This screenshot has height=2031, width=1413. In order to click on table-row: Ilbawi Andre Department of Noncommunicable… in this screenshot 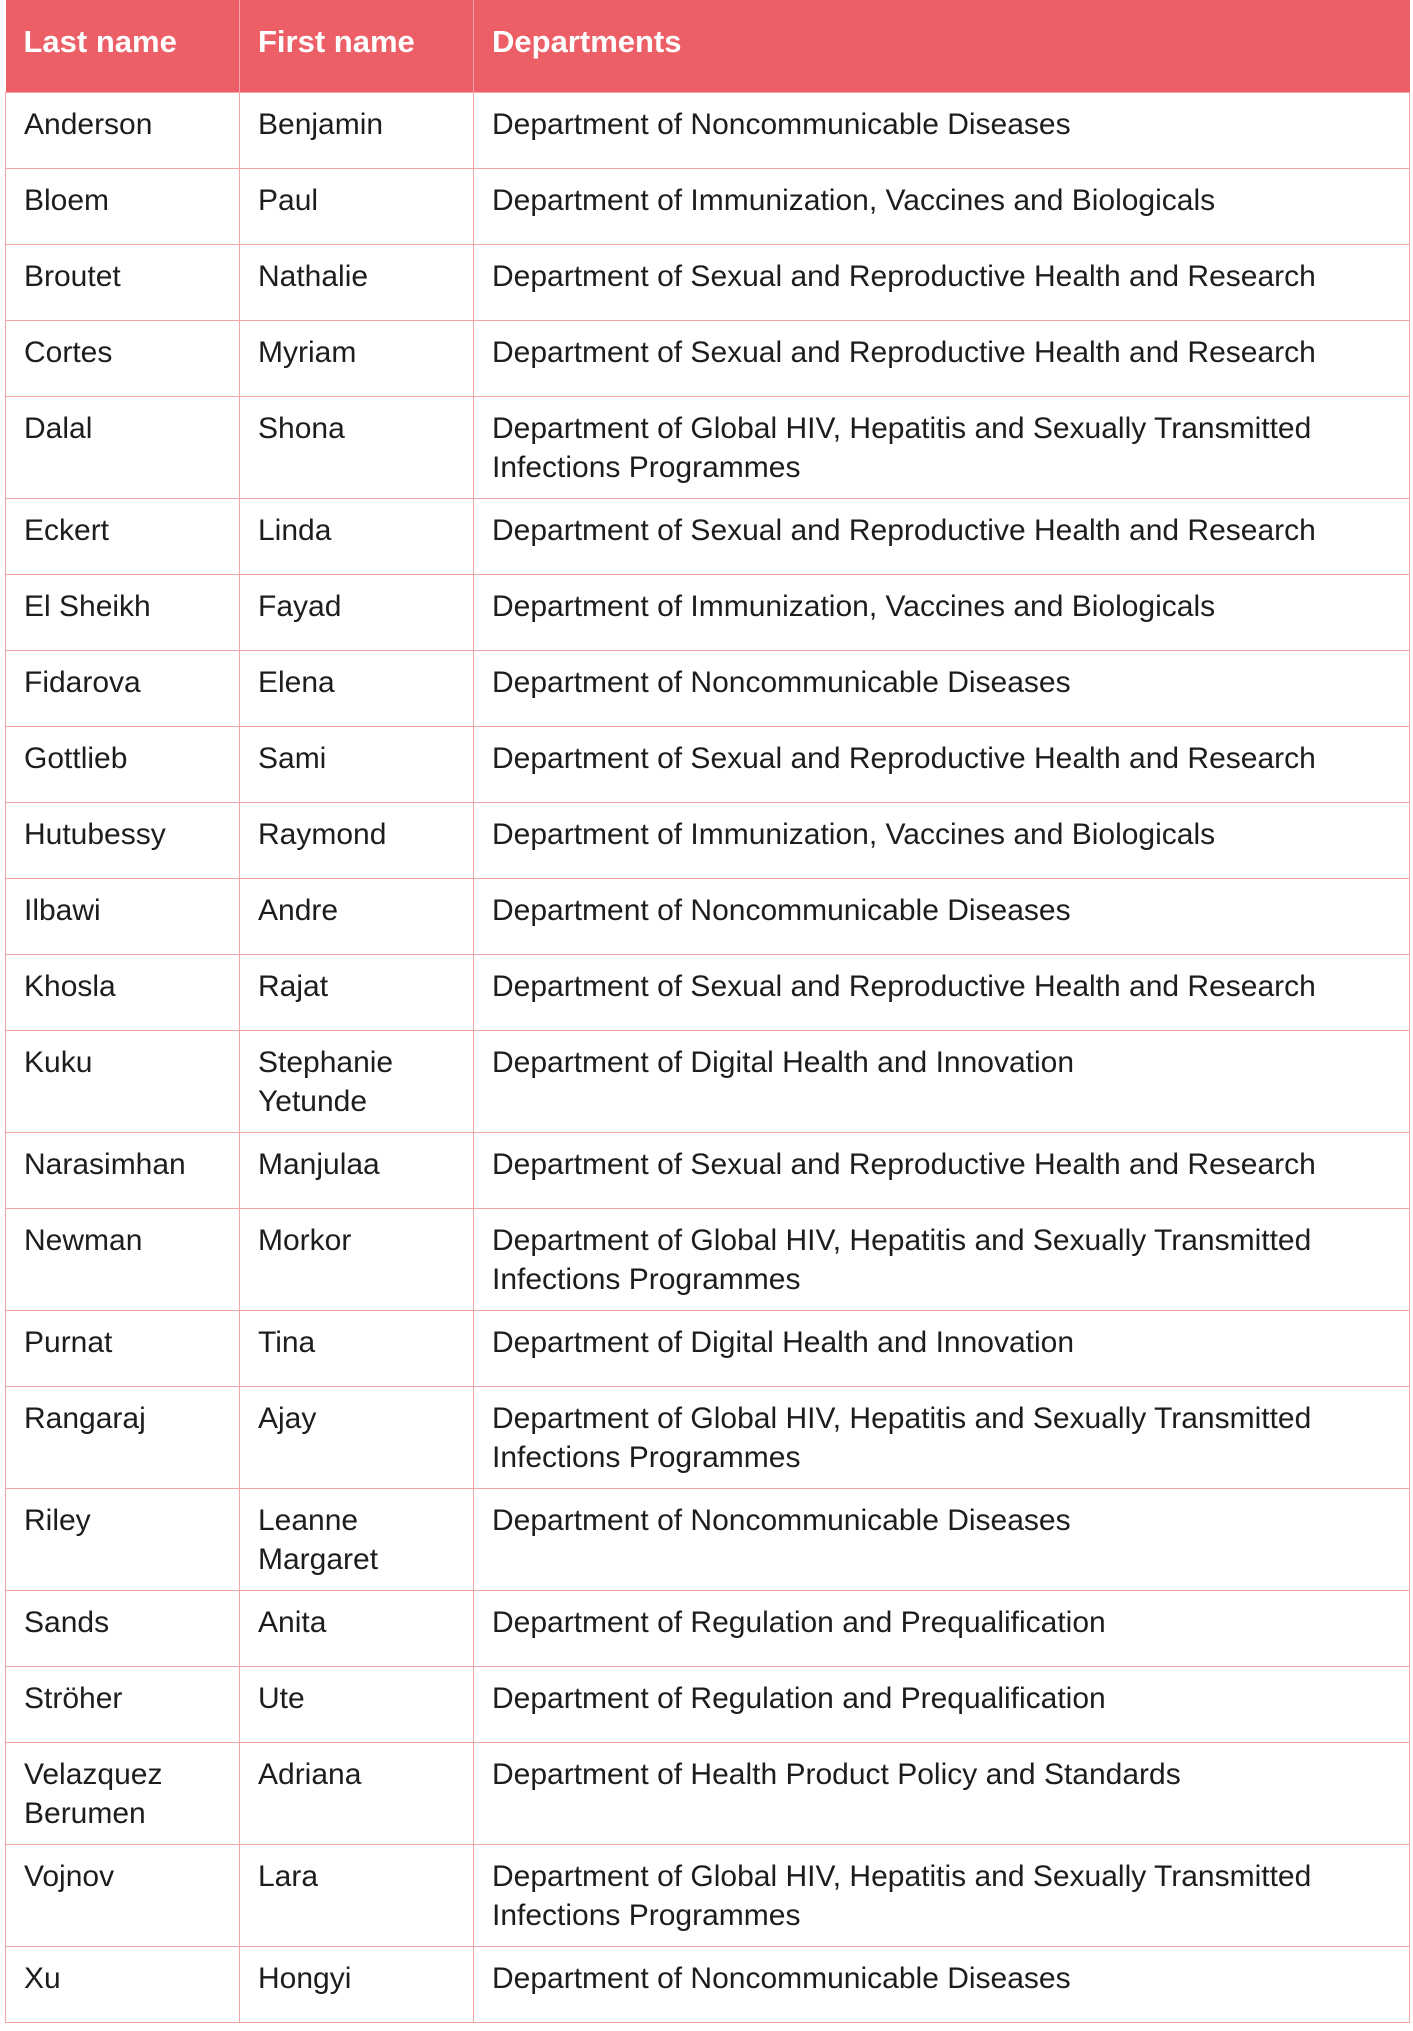, I will do `click(707, 916)`.